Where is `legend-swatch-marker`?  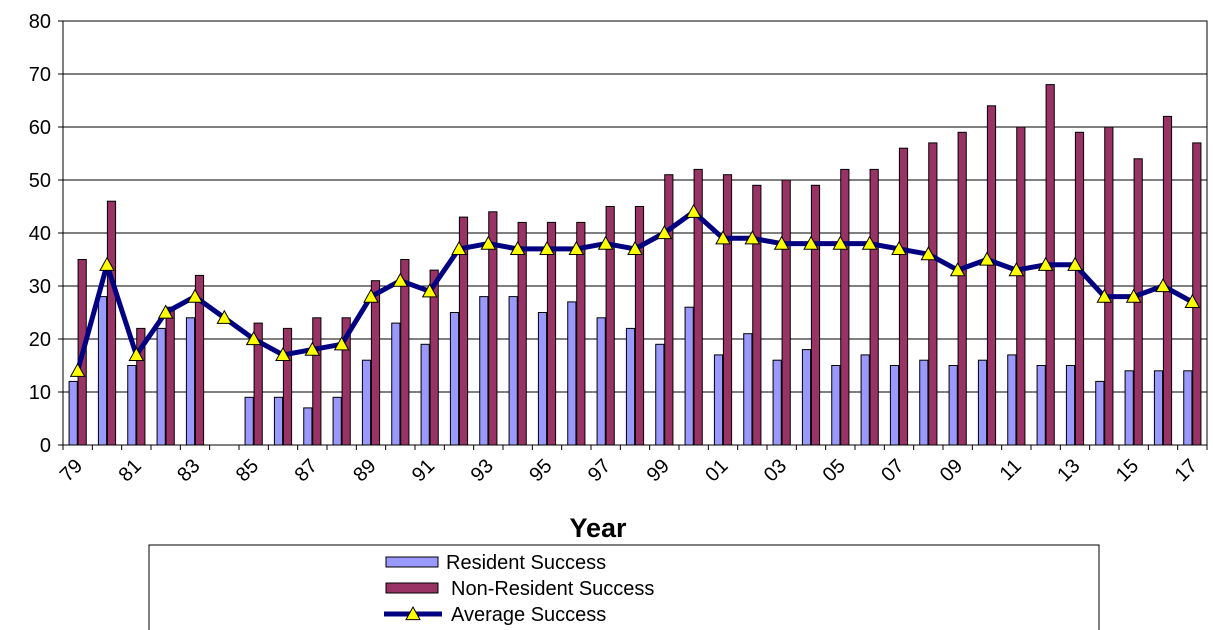
legend-swatch-marker is located at coordinates (413, 613).